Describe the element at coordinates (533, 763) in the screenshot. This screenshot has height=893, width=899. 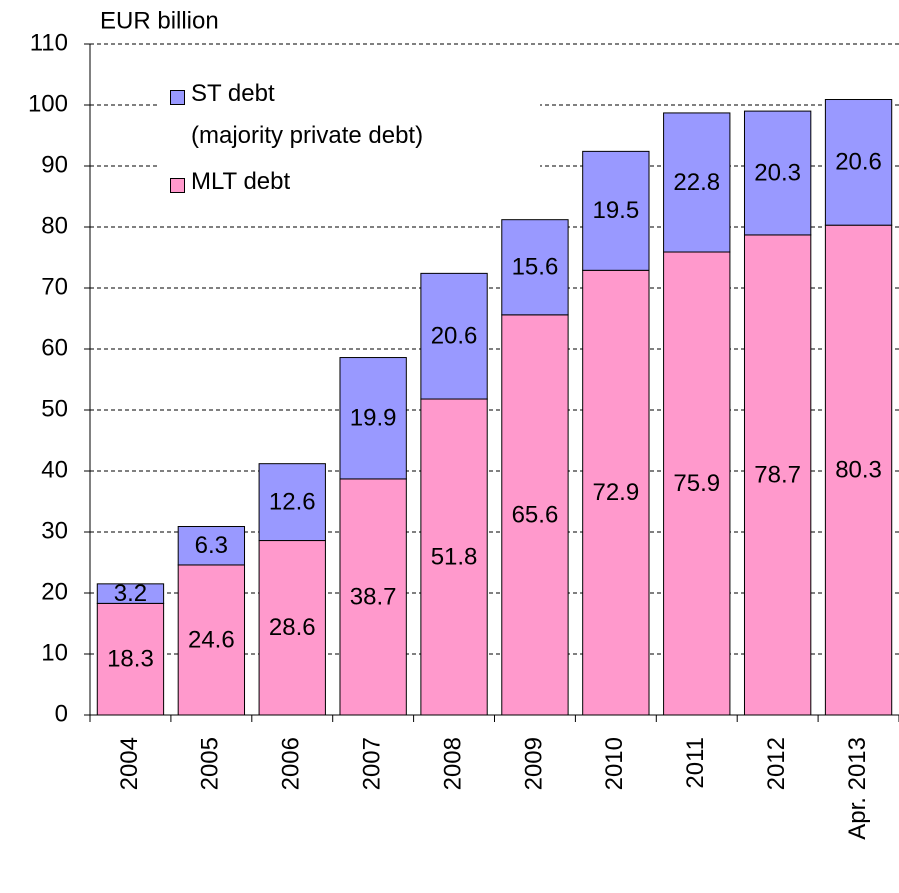
I see `x-tick-label: 2009` at that location.